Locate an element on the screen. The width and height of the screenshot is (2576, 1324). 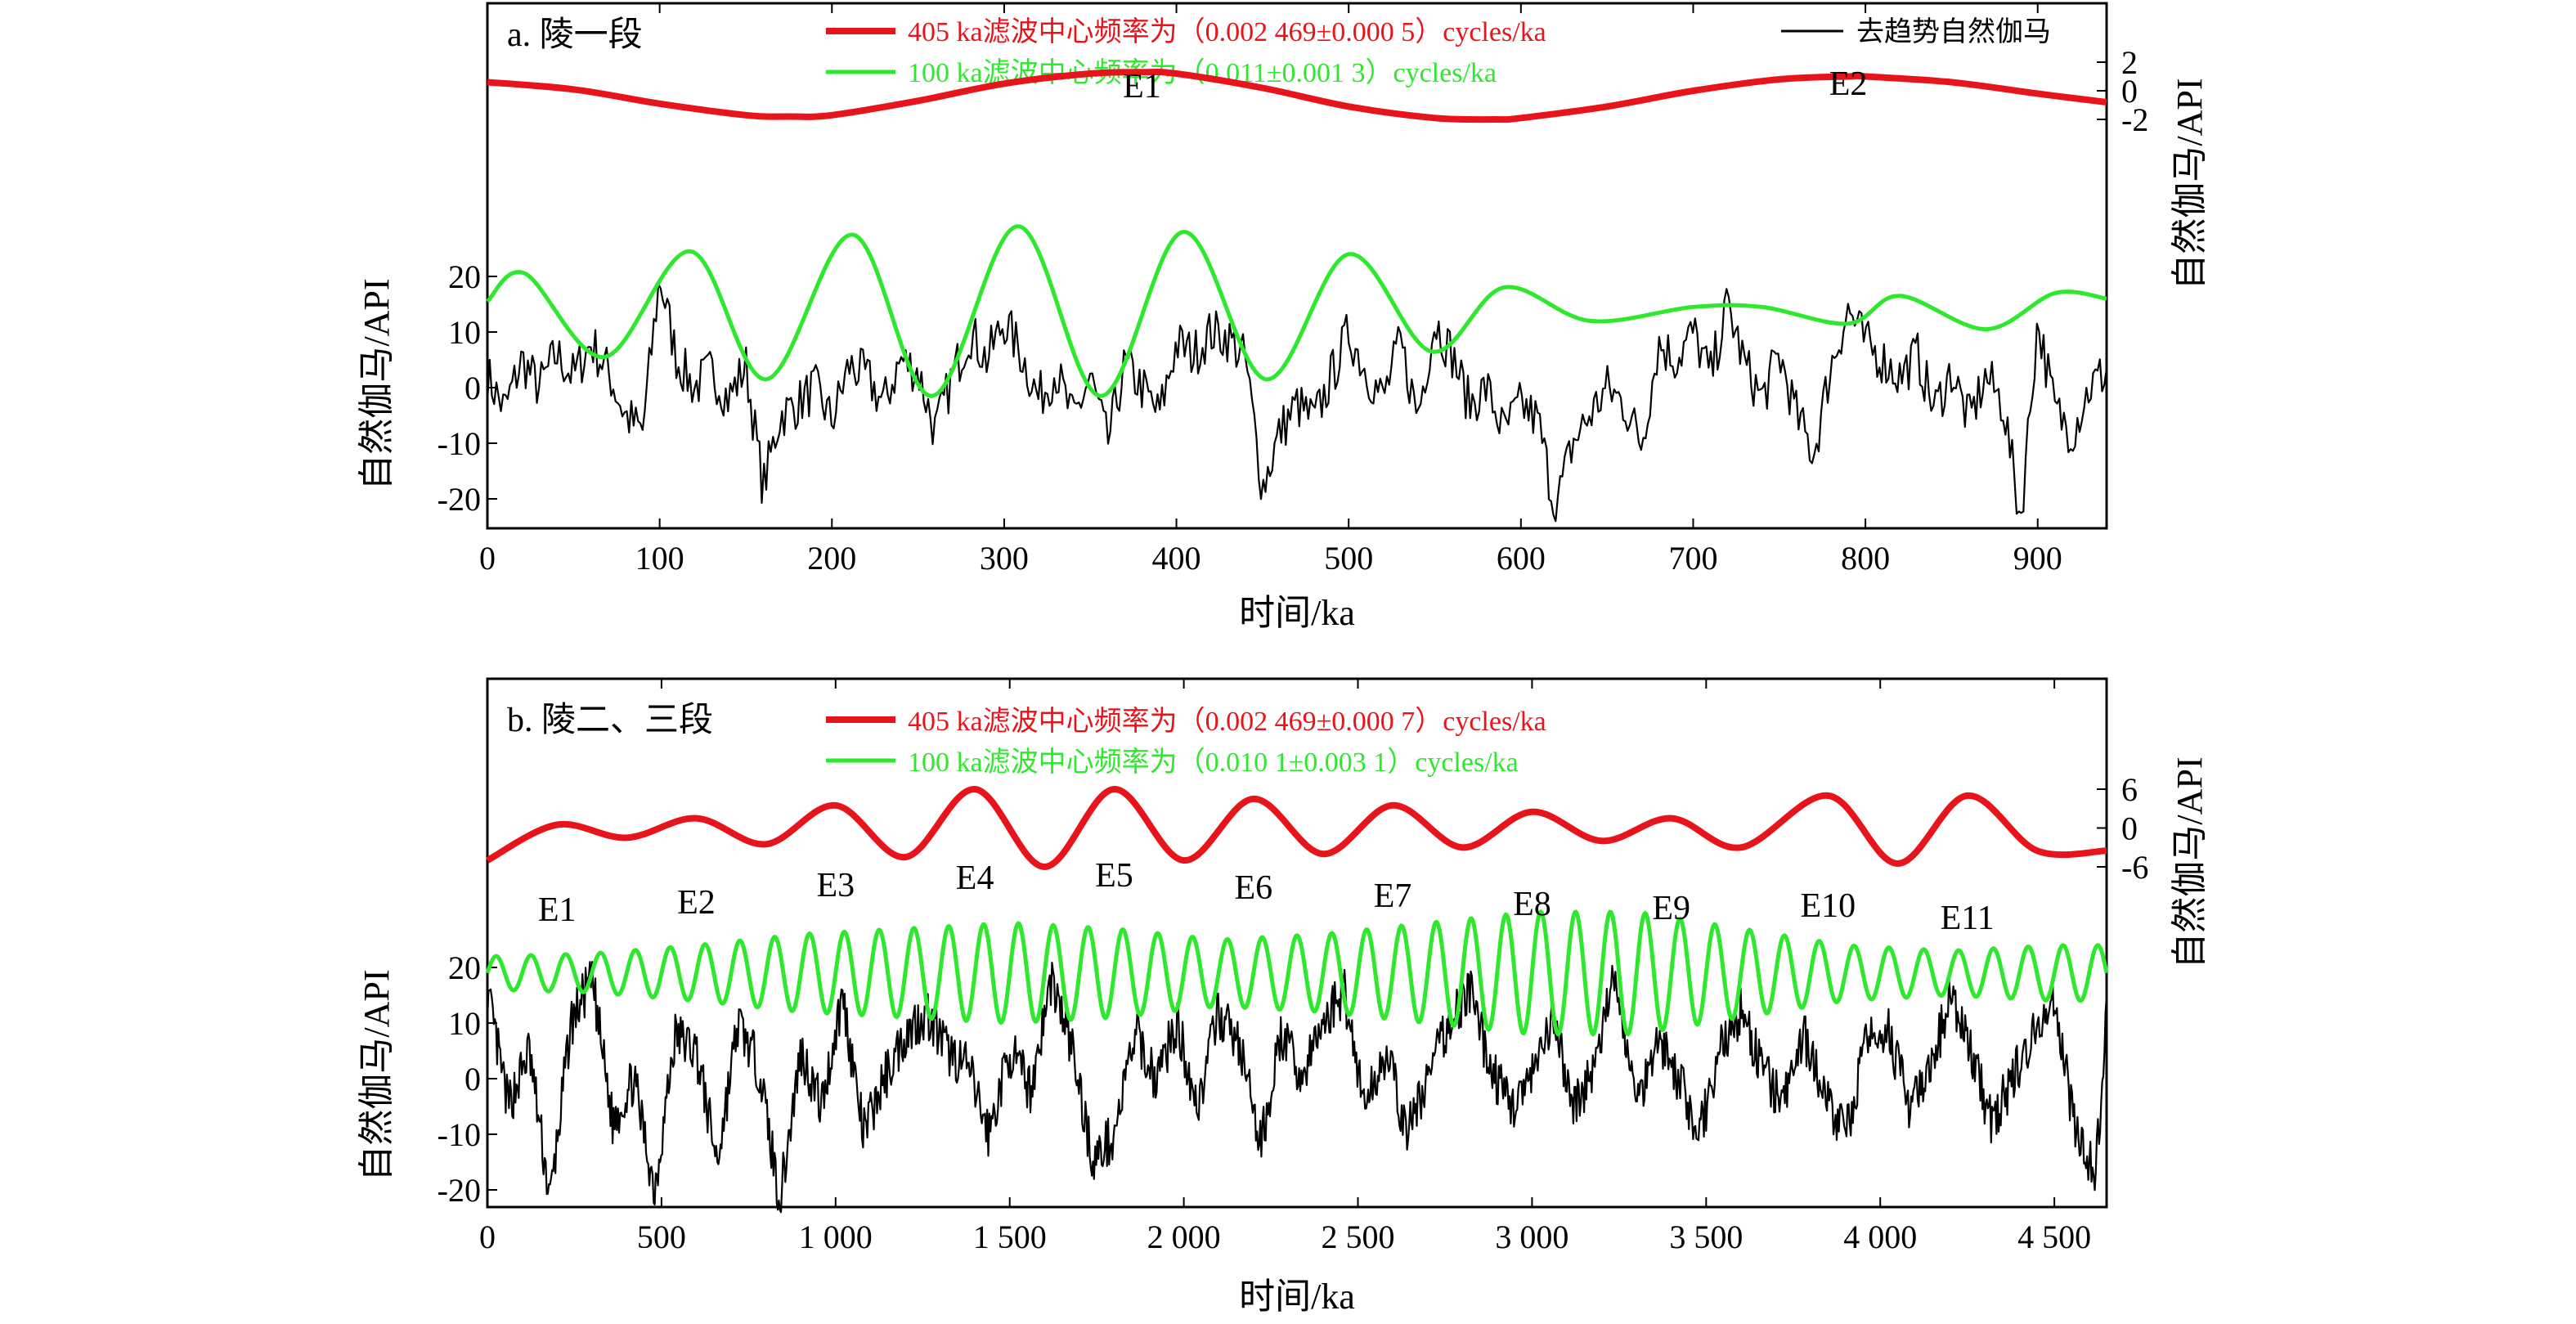
cycle-label-e6: E6 is located at coordinates (1253, 888).